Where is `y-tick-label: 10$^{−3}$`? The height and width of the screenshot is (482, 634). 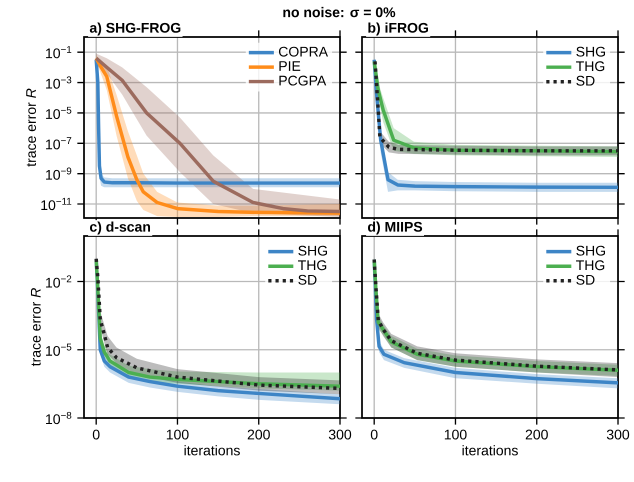
y-tick-label: 10$^{−3}$ is located at coordinates (59, 82).